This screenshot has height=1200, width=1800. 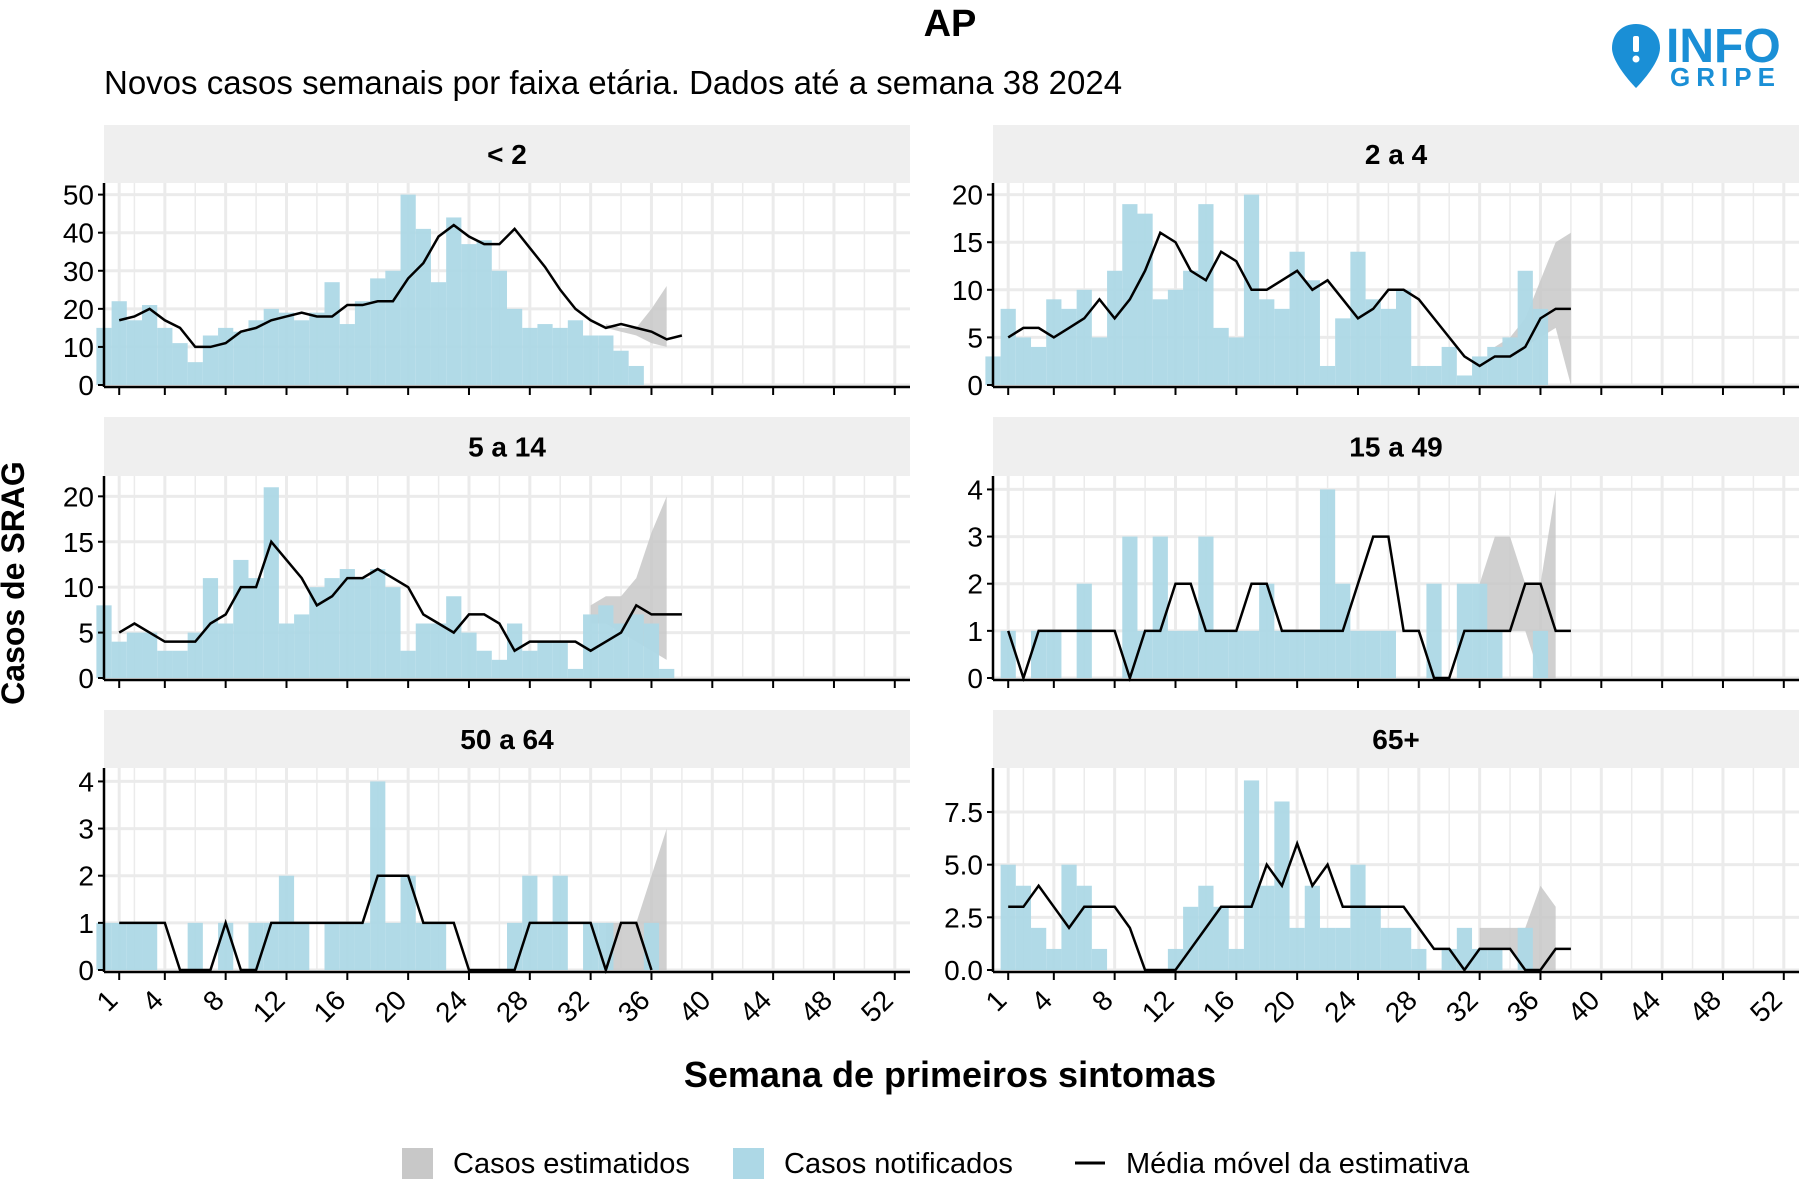 What do you see at coordinates (15, 583) in the screenshot?
I see `y-axis-label: Casos de SRAG` at bounding box center [15, 583].